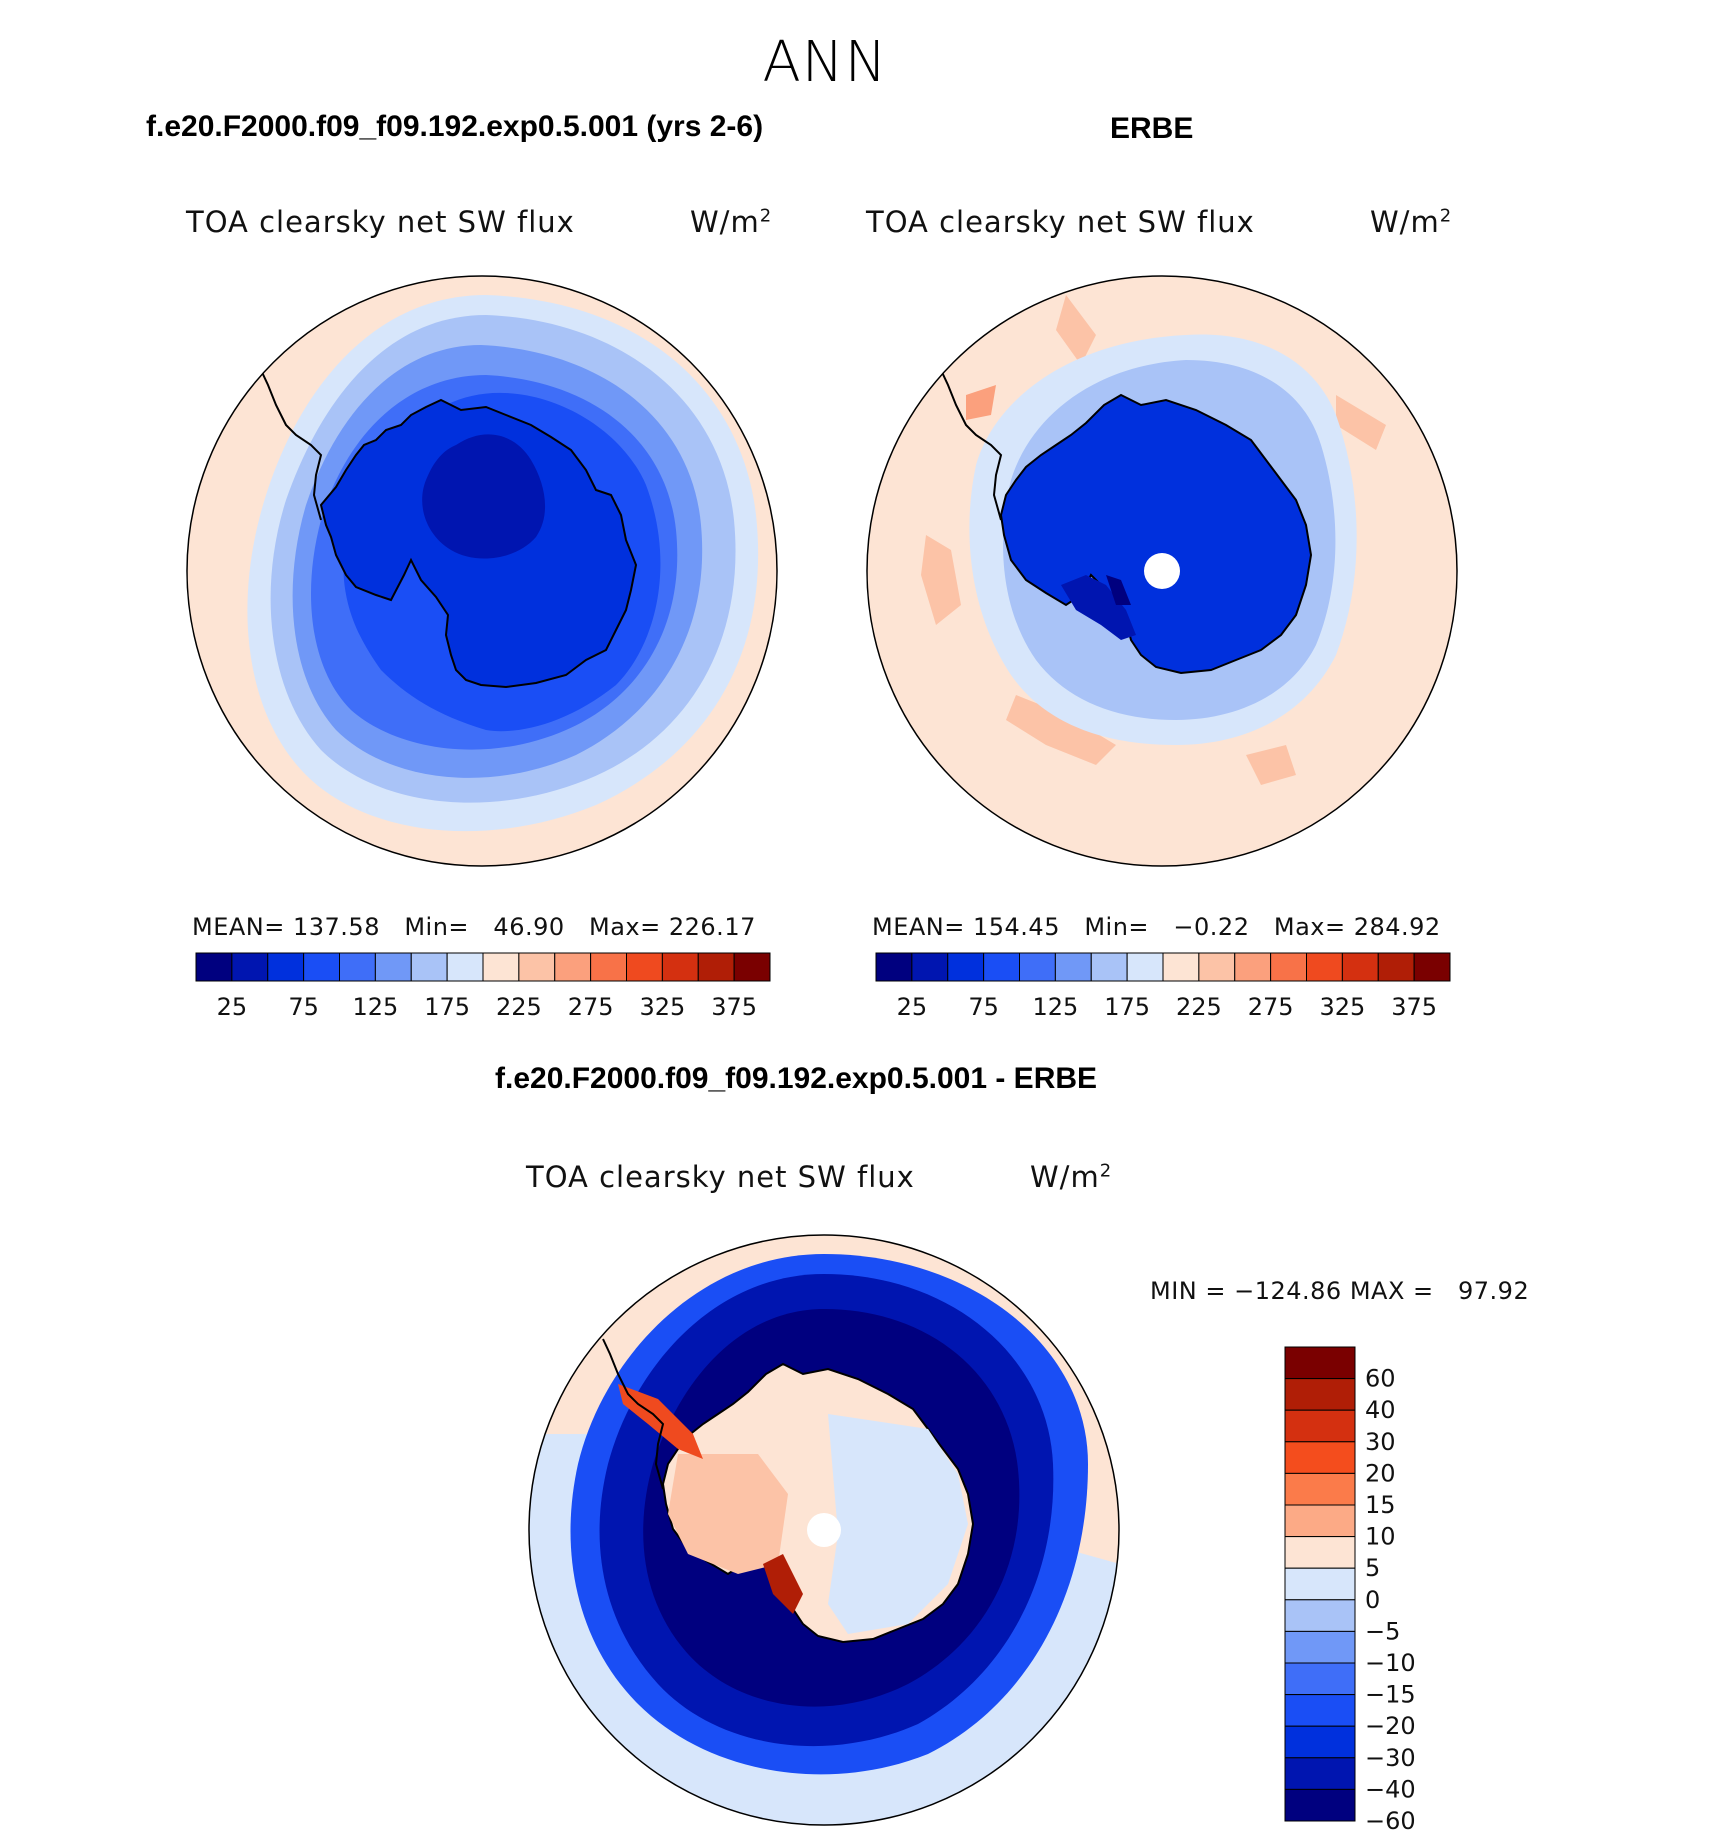 This screenshot has width=1710, height=1840. What do you see at coordinates (1340, 1291) in the screenshot?
I see `panel3-stats: MIN = −124.86 MAX = 97.92` at bounding box center [1340, 1291].